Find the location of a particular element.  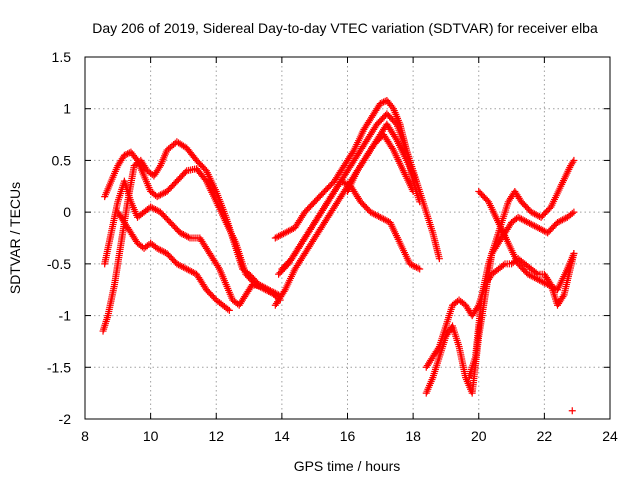

x-tick-label: 10 is located at coordinates (151, 436).